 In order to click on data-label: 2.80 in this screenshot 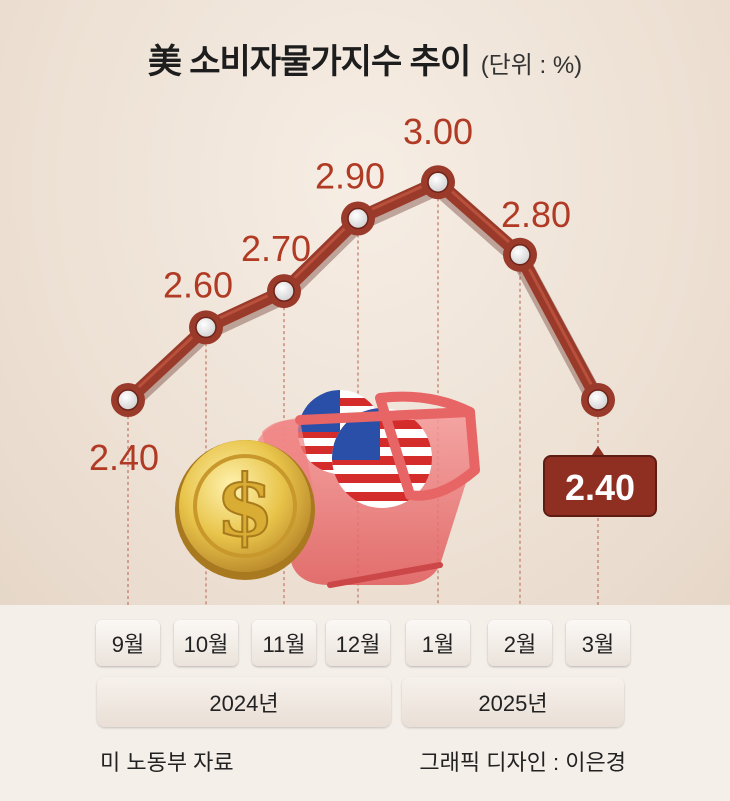, I will do `click(536, 214)`.